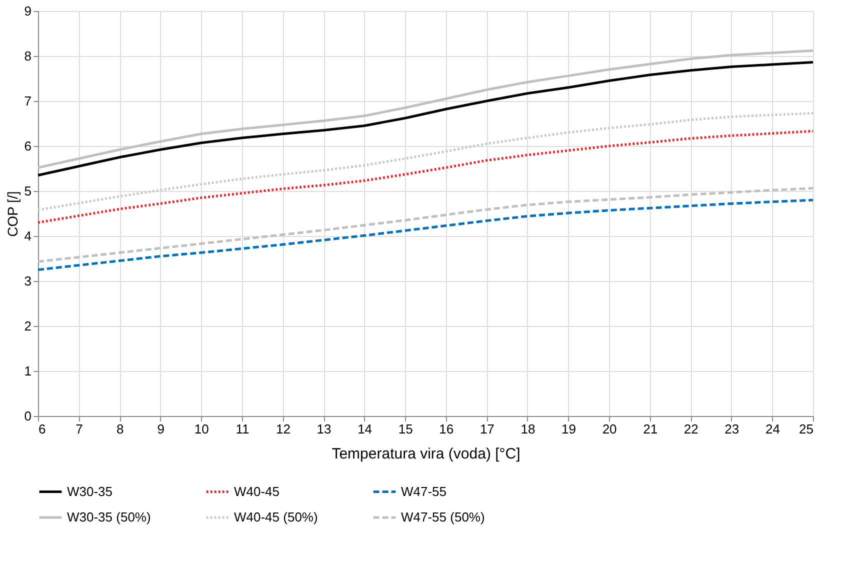 This screenshot has height=564, width=867. What do you see at coordinates (28, 326) in the screenshot?
I see `y-tick-label: 2` at bounding box center [28, 326].